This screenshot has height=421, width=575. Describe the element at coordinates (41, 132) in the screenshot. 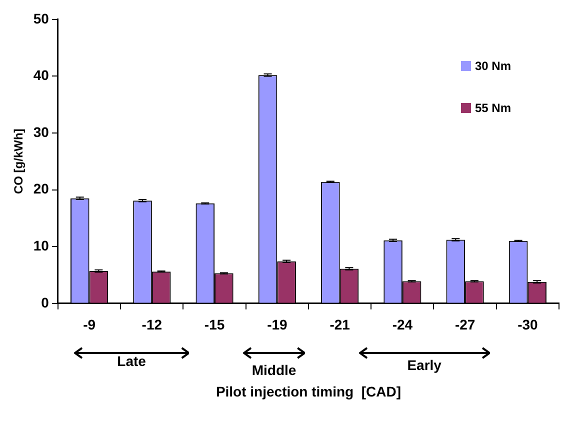

I see `y-tick-label: 30` at that location.